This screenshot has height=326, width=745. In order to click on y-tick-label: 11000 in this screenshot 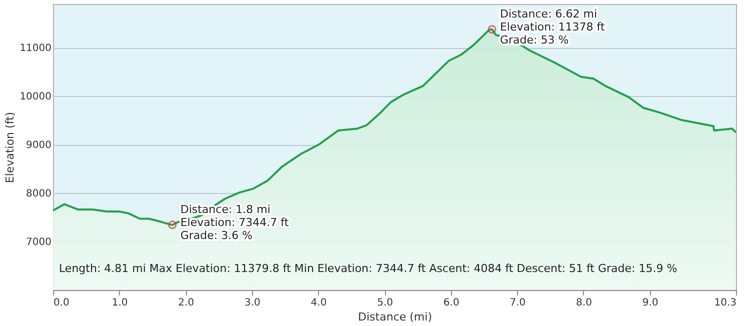, I will do `click(36, 48)`.